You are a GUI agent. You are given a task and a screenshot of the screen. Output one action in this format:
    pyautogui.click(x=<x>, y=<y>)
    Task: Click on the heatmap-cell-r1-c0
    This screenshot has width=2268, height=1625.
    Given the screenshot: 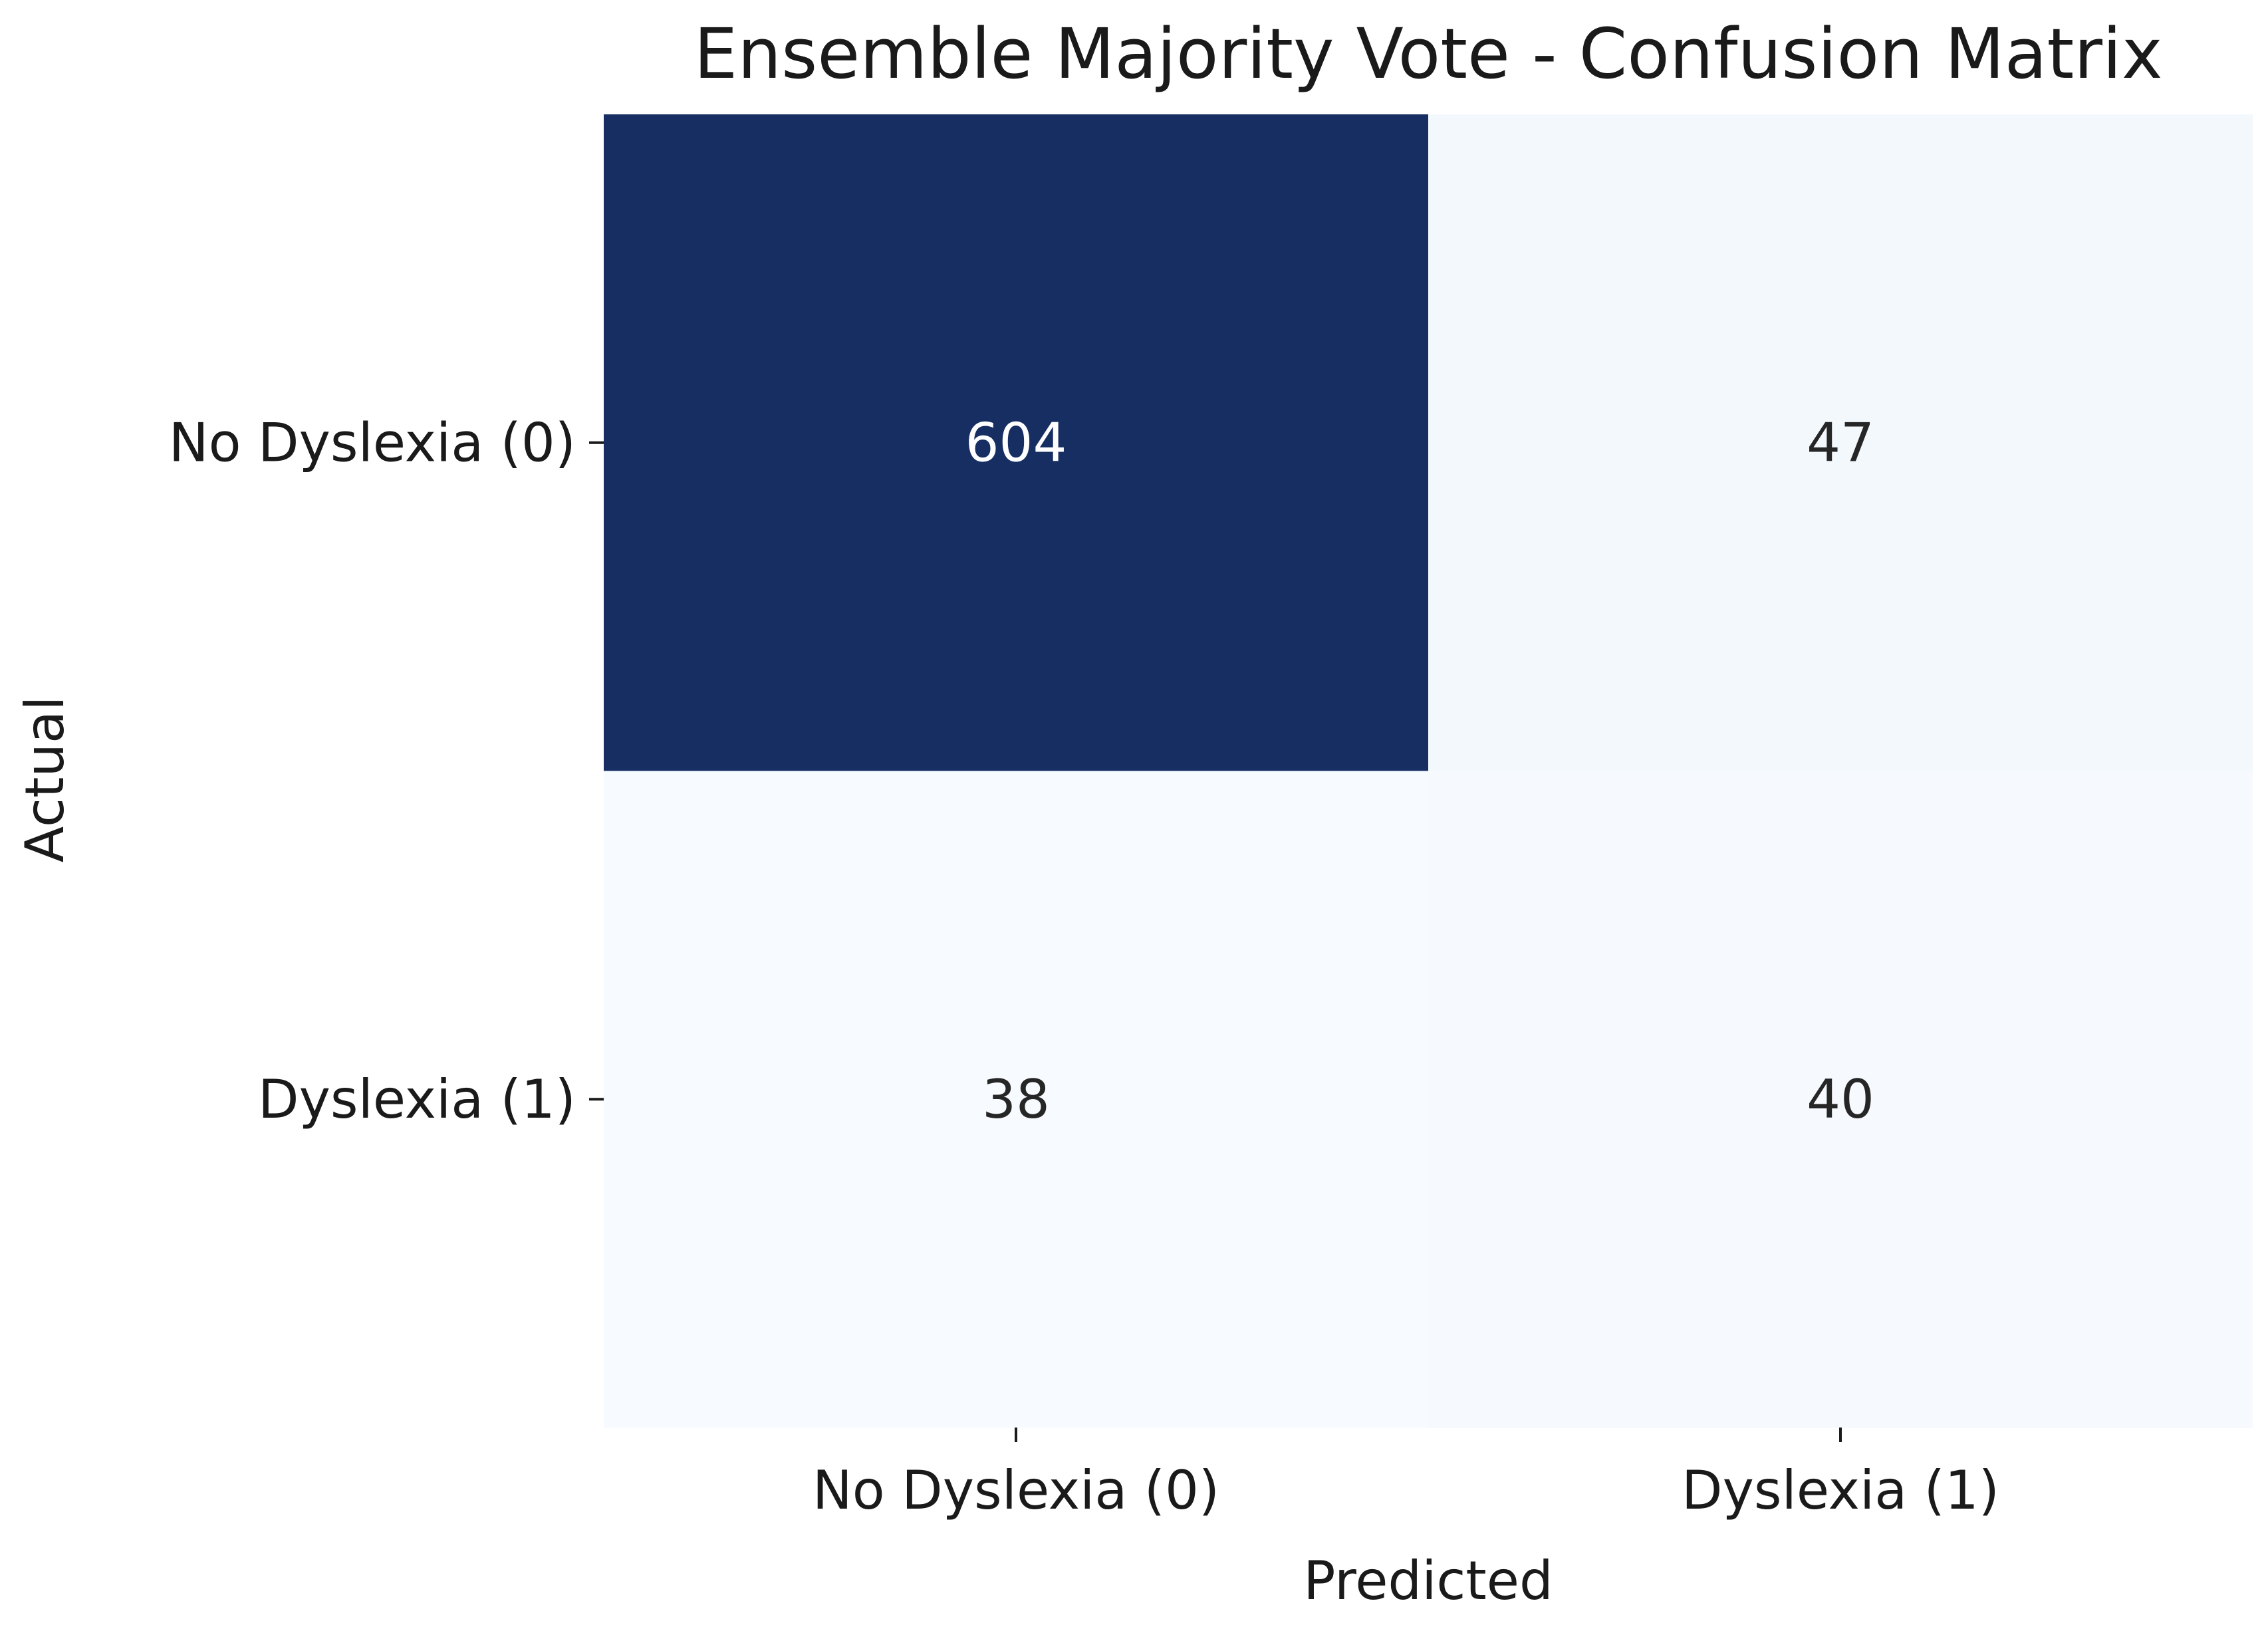 What is the action you would take?
    pyautogui.click(x=1016, y=1099)
    